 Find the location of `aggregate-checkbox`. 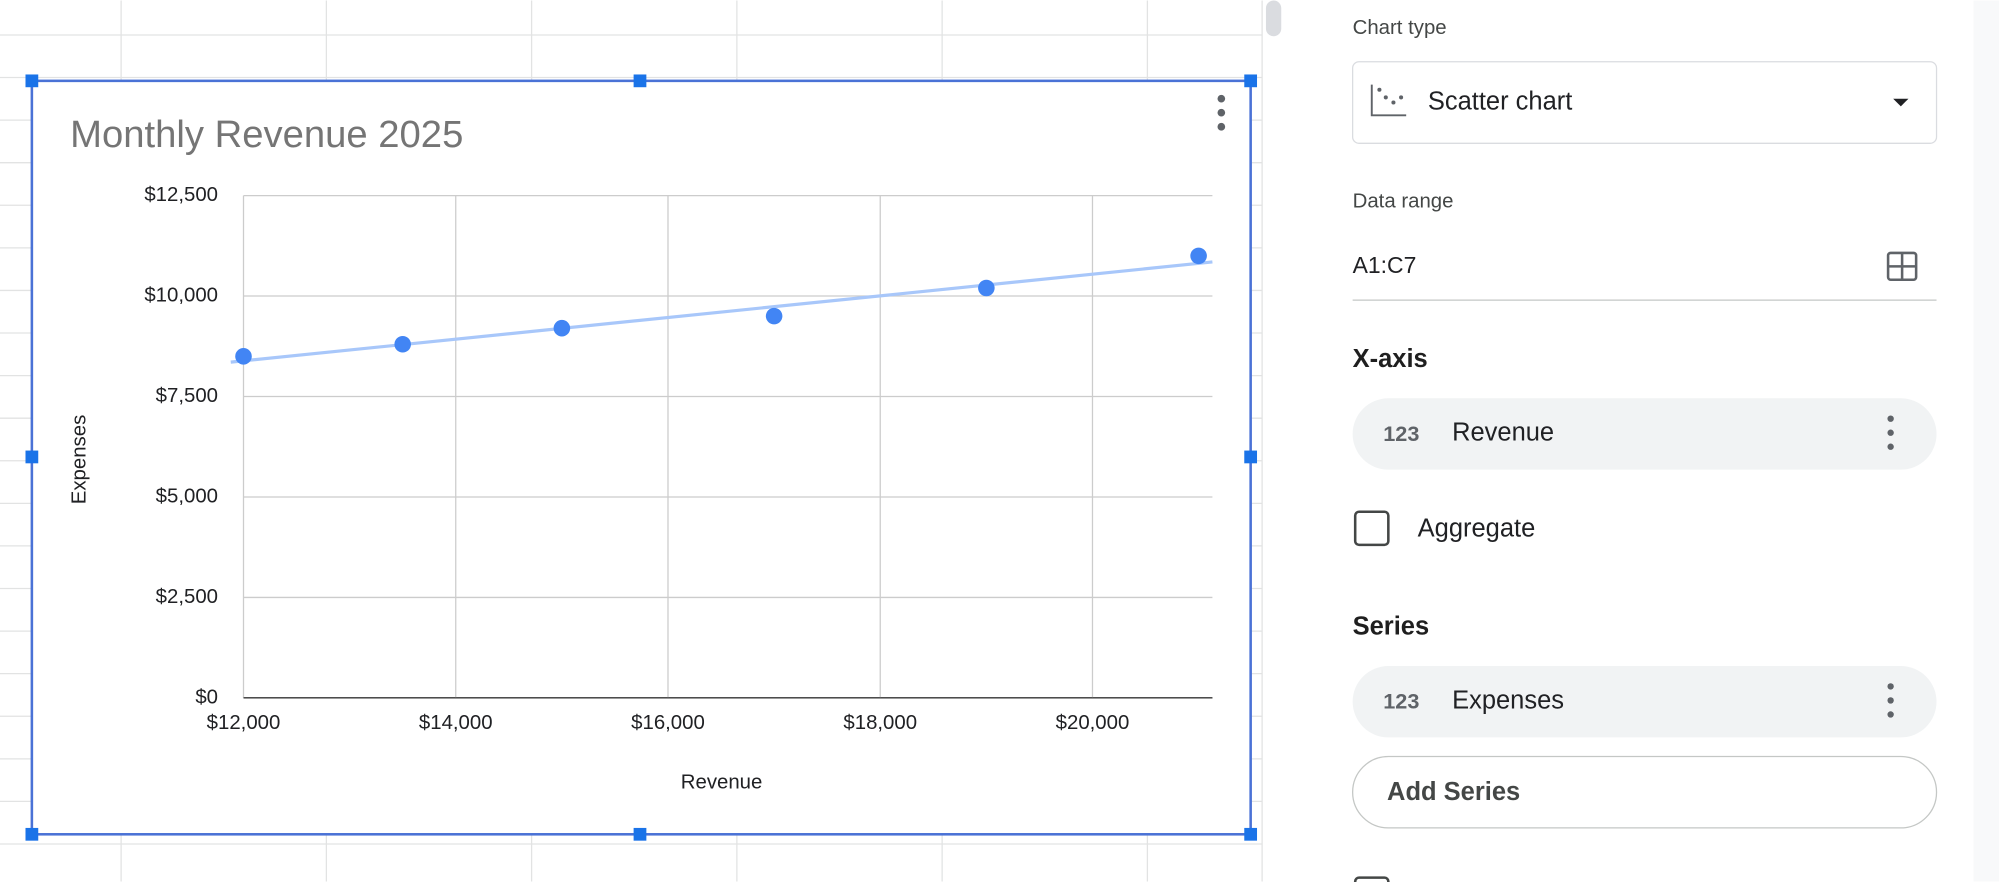

aggregate-checkbox is located at coordinates (1371, 528).